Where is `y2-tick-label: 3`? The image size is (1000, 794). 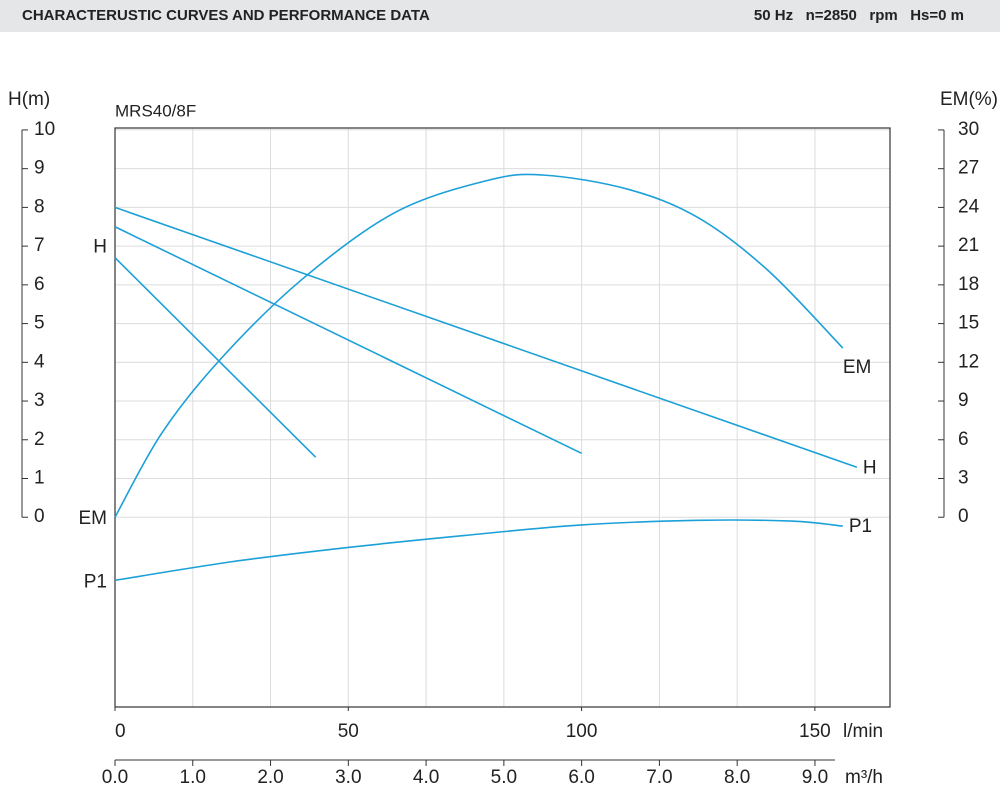 y2-tick-label: 3 is located at coordinates (963, 478).